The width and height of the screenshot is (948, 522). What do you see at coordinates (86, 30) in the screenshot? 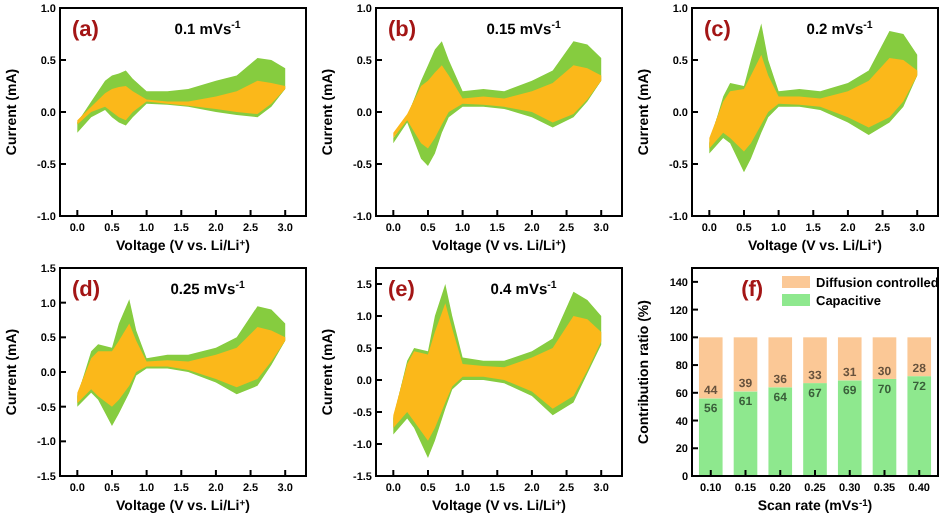
I see `annotation: (a)` at bounding box center [86, 30].